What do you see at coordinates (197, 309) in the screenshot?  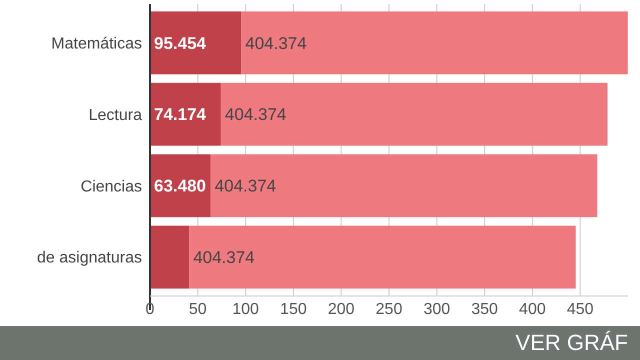 I see `x-tick-label: 50` at bounding box center [197, 309].